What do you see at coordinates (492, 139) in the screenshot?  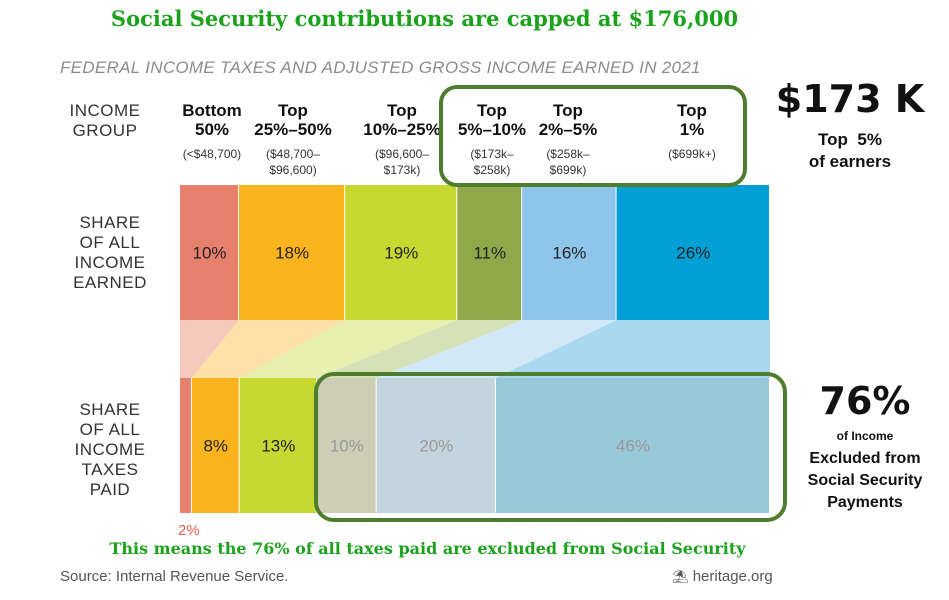 I see `group-header-top-5-10: Top 5%–10% ($173k– $258k)` at bounding box center [492, 139].